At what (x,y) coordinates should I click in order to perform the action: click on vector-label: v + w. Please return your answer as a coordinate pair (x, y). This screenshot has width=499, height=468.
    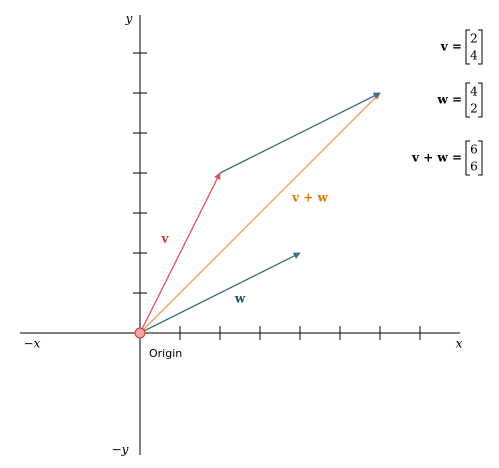
    Looking at the image, I should click on (309, 198).